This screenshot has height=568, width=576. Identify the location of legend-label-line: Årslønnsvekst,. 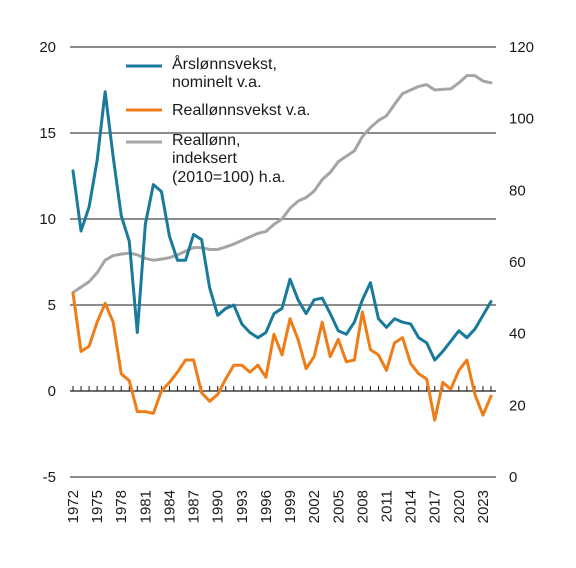
(224, 63).